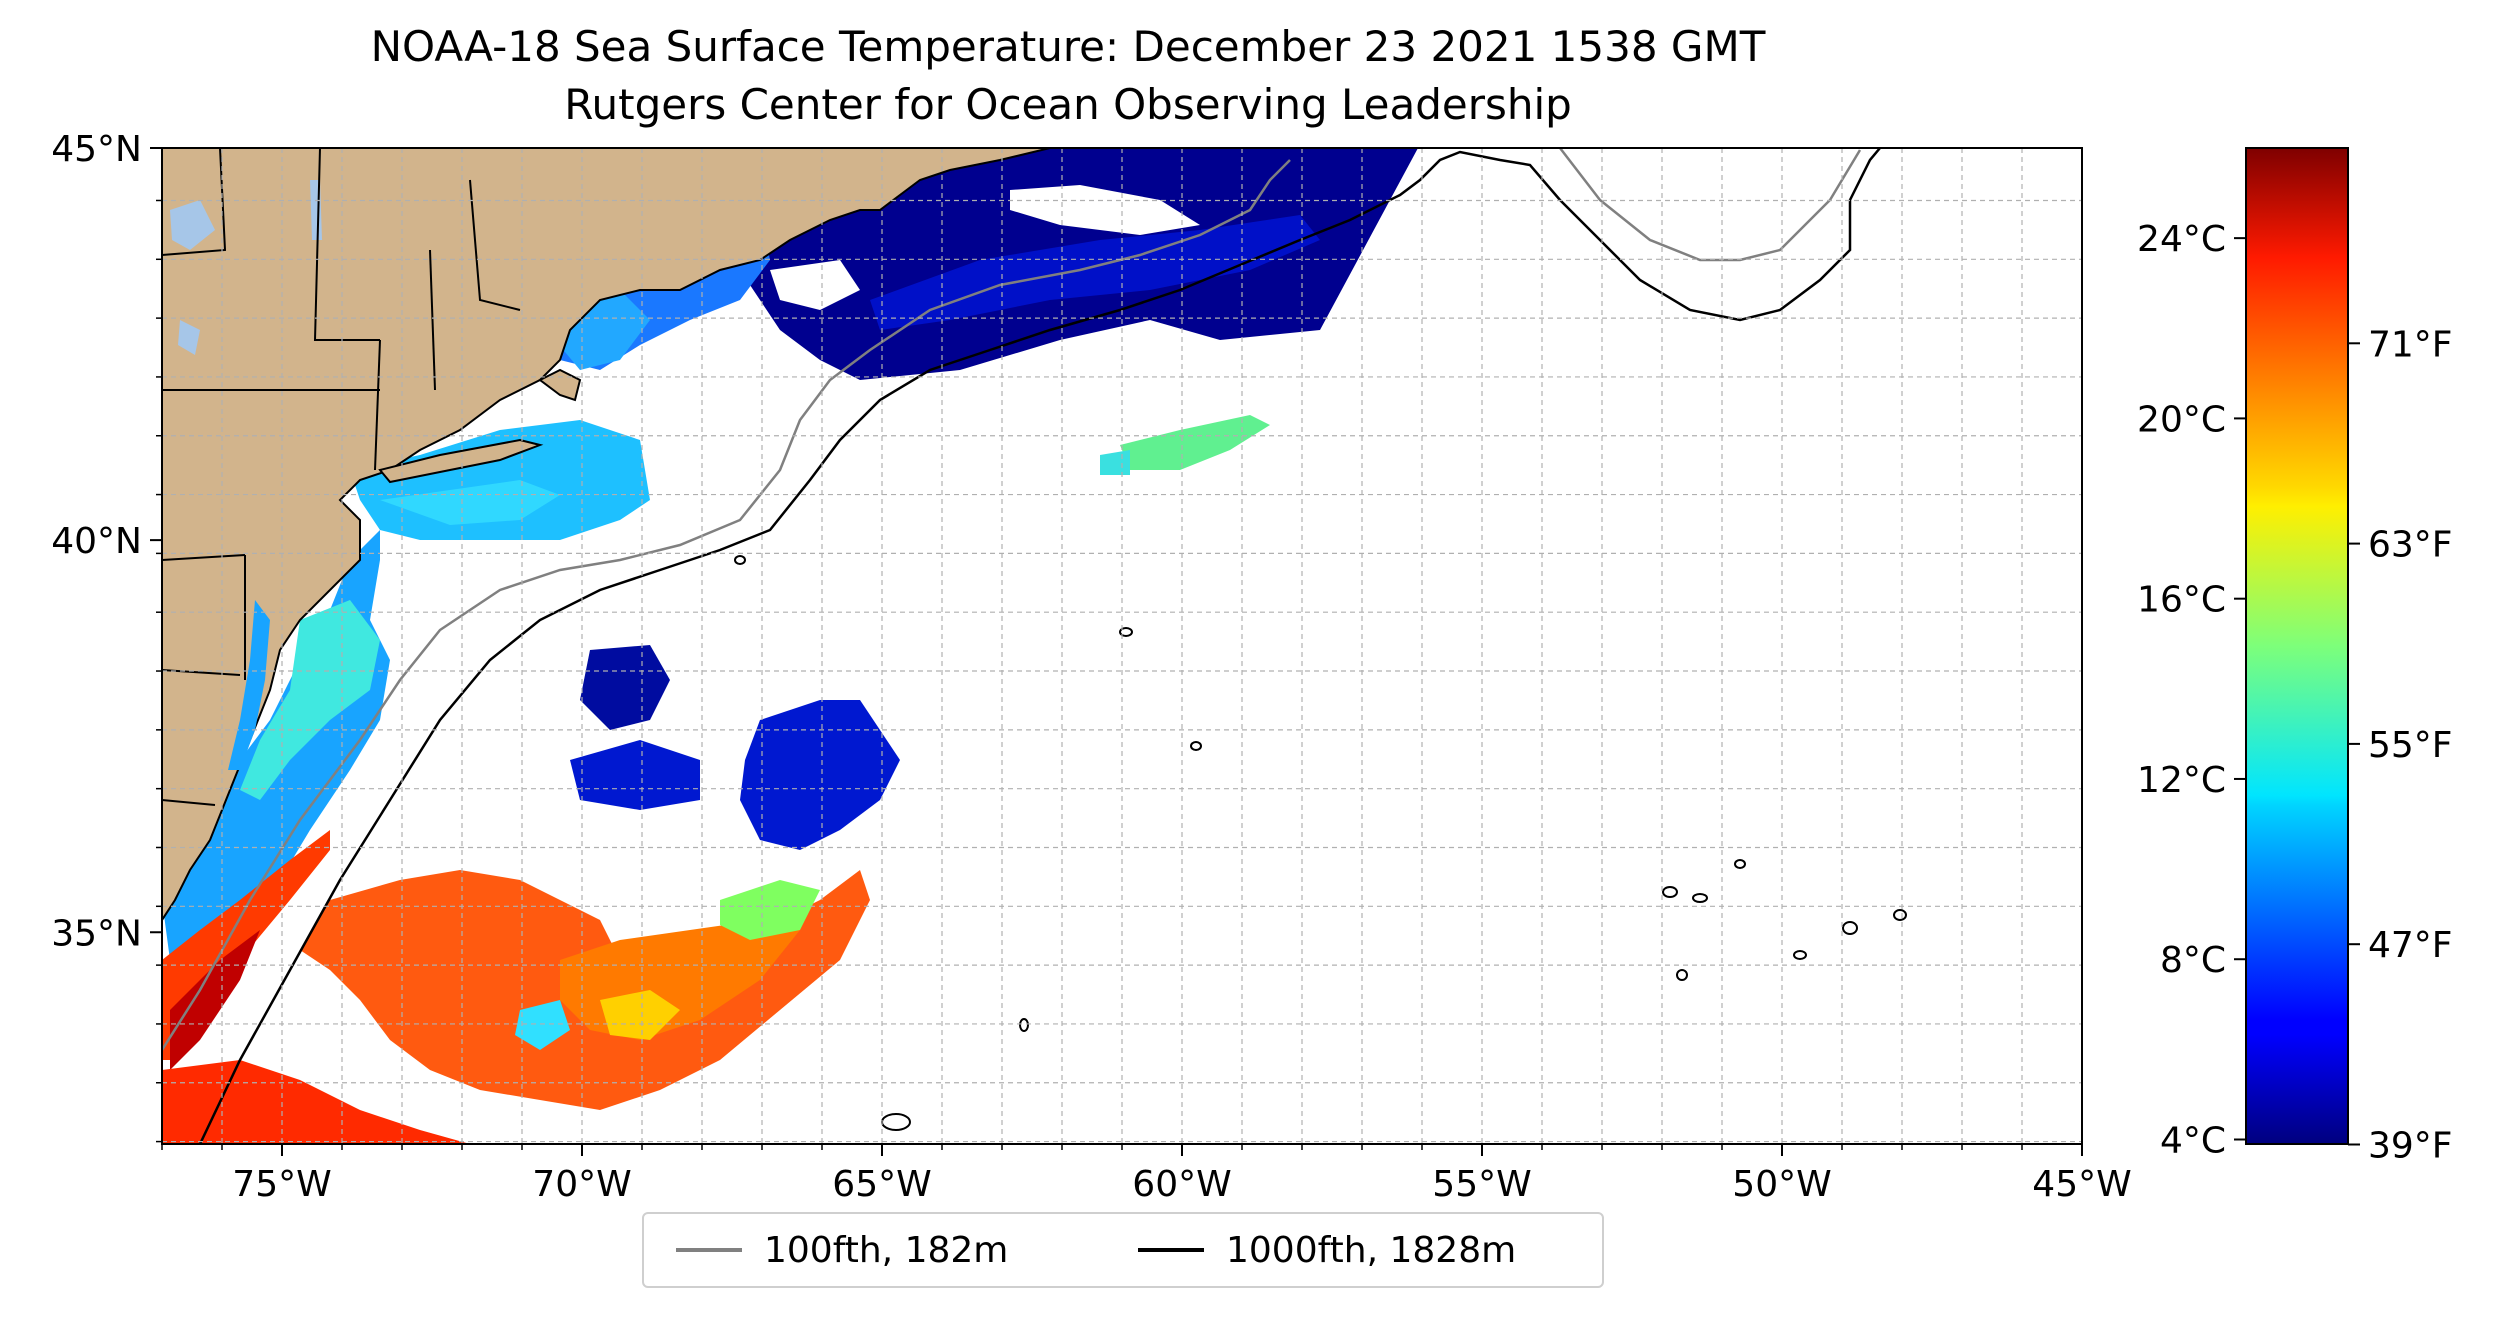 This screenshot has height=1318, width=2502. What do you see at coordinates (96, 541) in the screenshot?
I see `lat-tick-label: 40°N` at bounding box center [96, 541].